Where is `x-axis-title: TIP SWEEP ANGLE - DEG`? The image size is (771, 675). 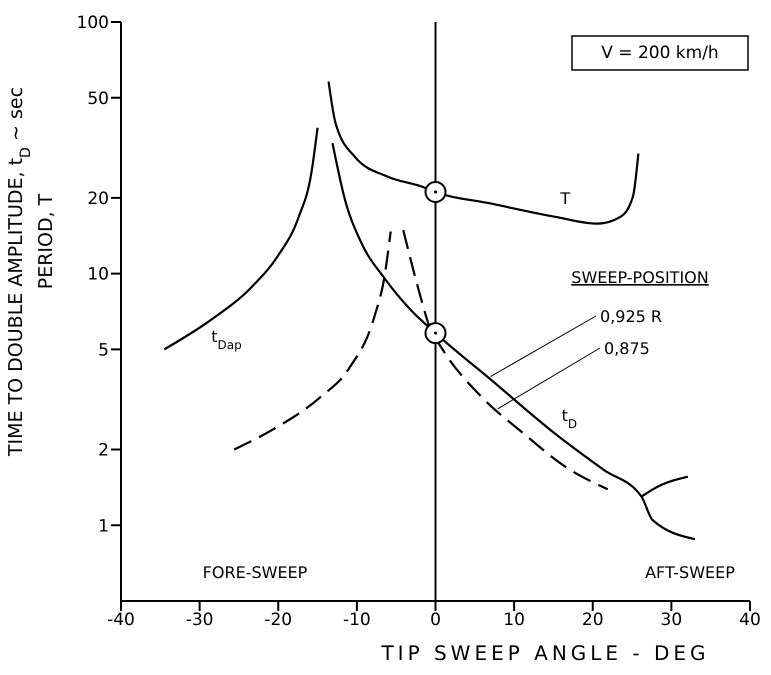
x-axis-title: TIP SWEEP ANGLE - DEG is located at coordinates (545, 653).